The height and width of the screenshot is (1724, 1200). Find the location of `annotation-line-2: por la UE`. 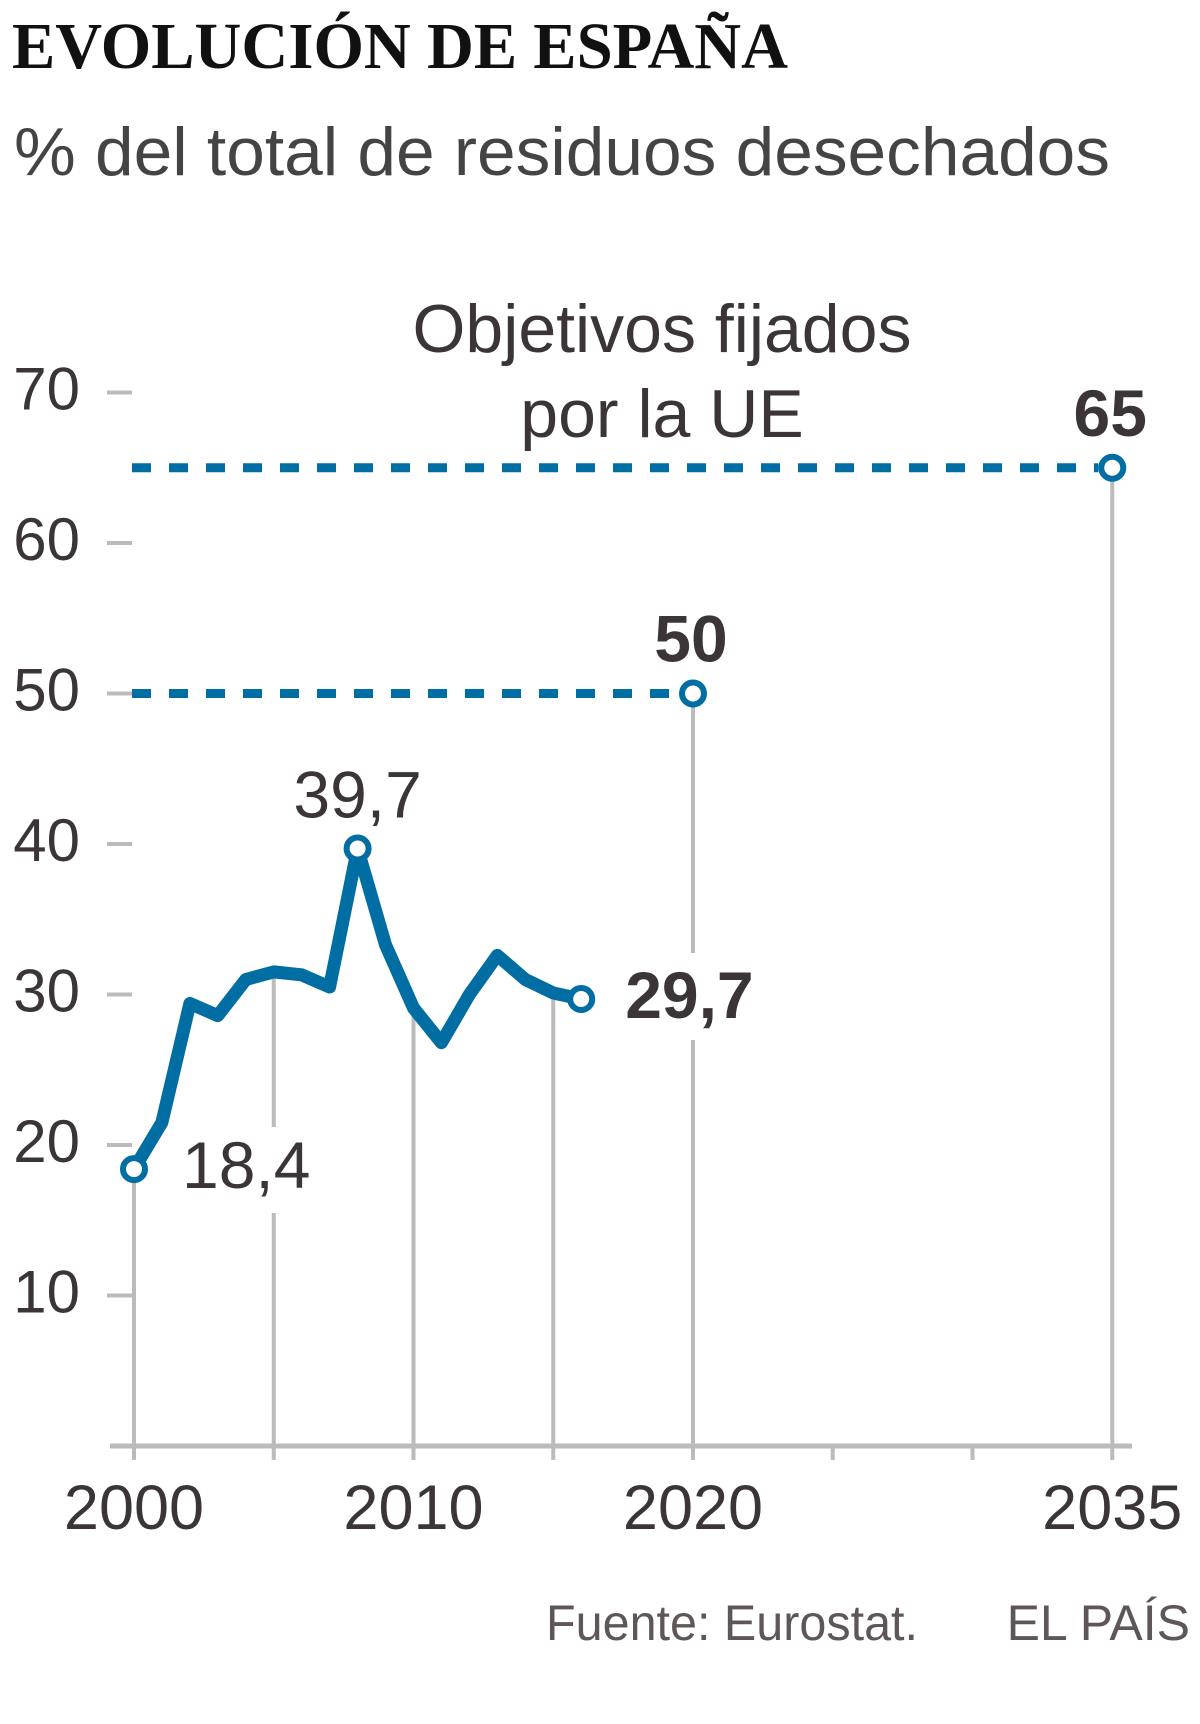

annotation-line-2: por la UE is located at coordinates (661, 414).